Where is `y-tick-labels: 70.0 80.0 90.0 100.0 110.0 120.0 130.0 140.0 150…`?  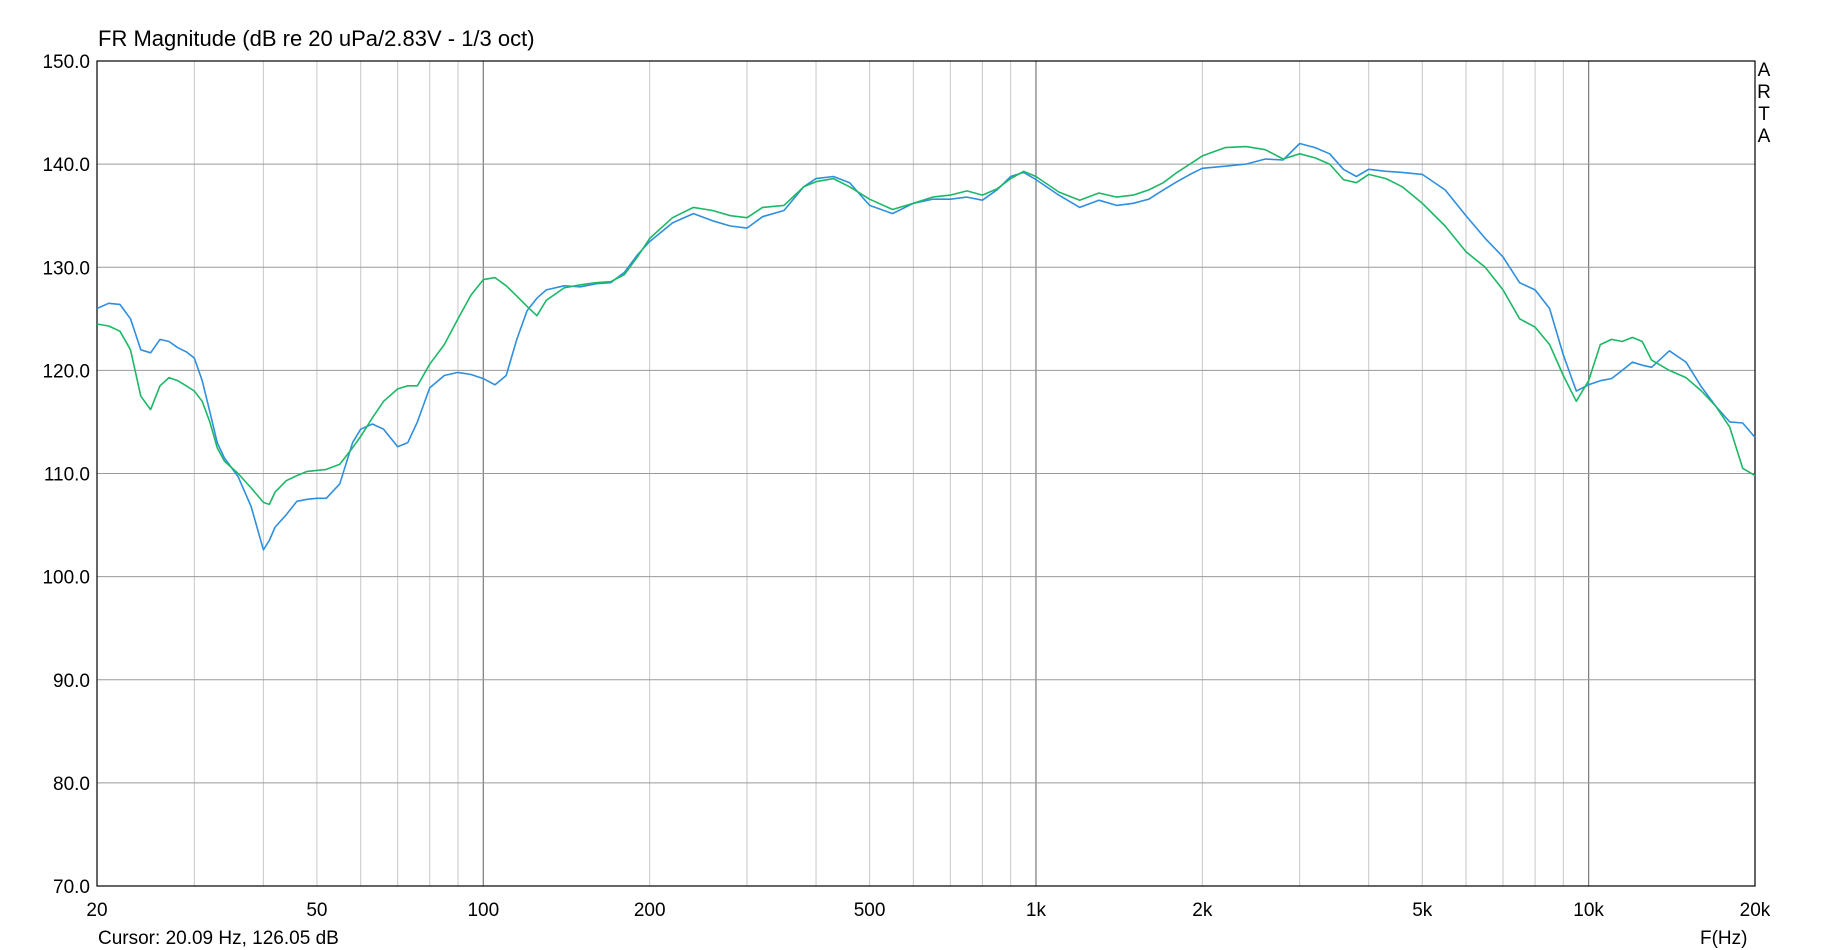 y-tick-labels: 70.0 80.0 90.0 100.0 110.0 120.0 130.0 140.0 150… is located at coordinates (66, 475).